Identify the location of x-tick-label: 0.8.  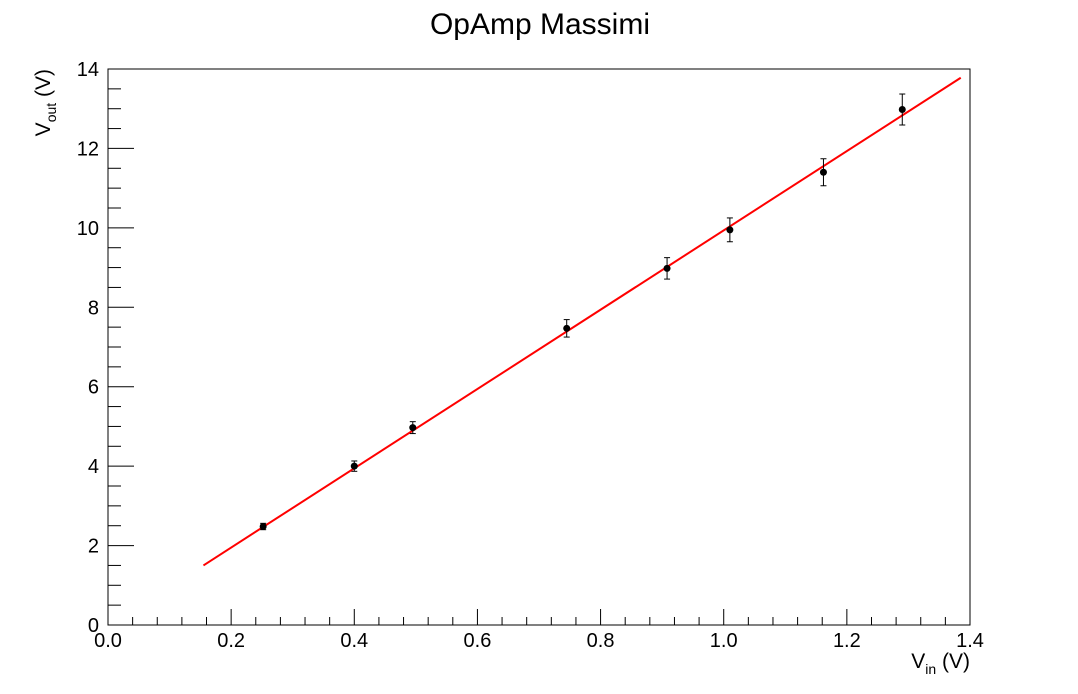
(601, 641).